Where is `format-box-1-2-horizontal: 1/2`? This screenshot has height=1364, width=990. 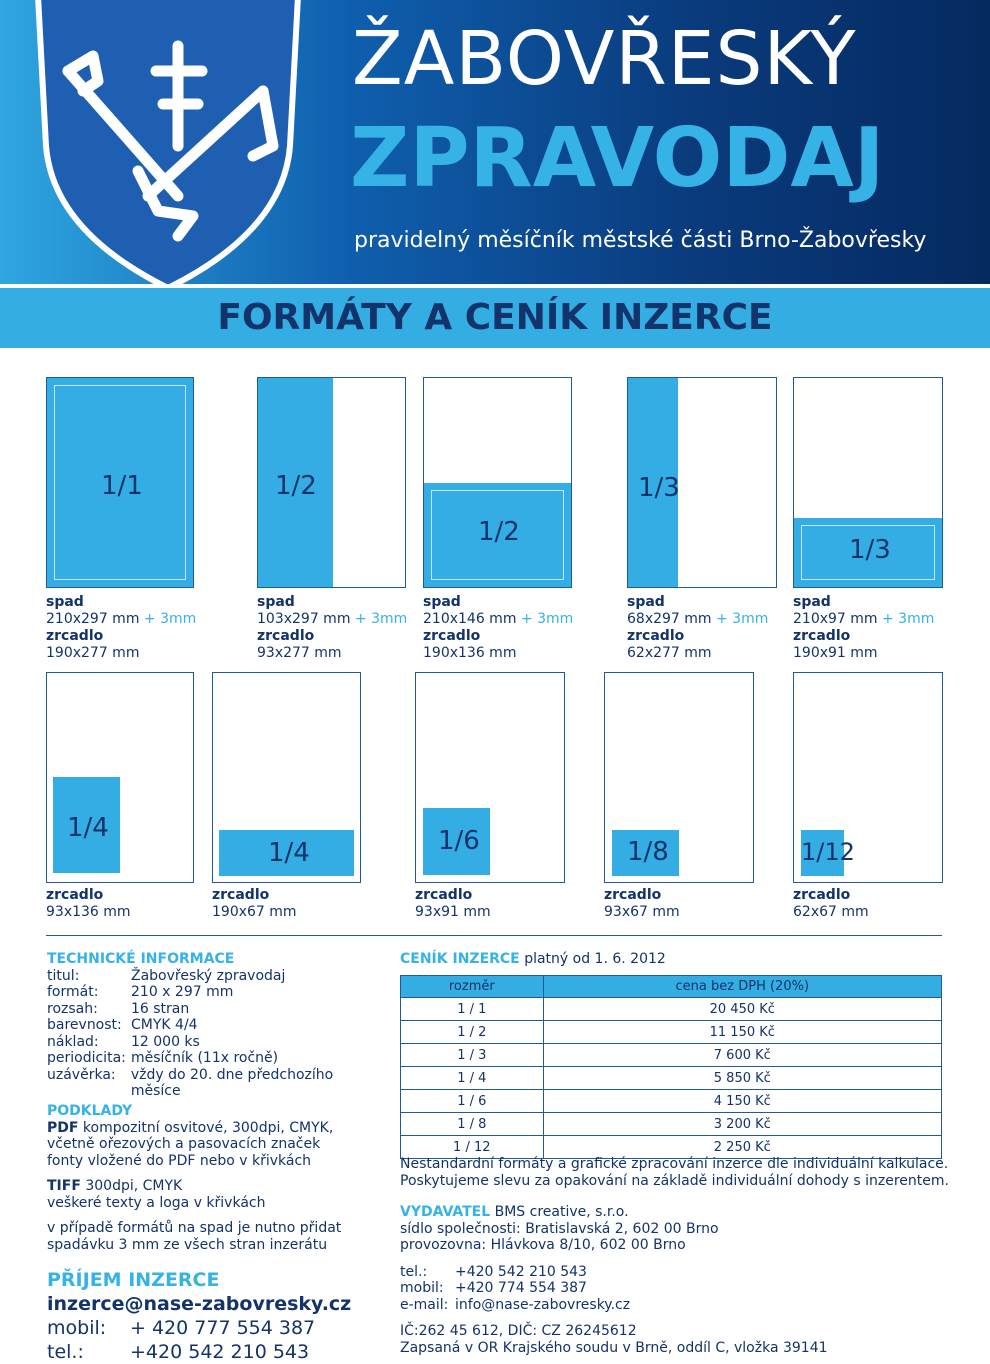 format-box-1-2-horizontal: 1/2 is located at coordinates (497, 482).